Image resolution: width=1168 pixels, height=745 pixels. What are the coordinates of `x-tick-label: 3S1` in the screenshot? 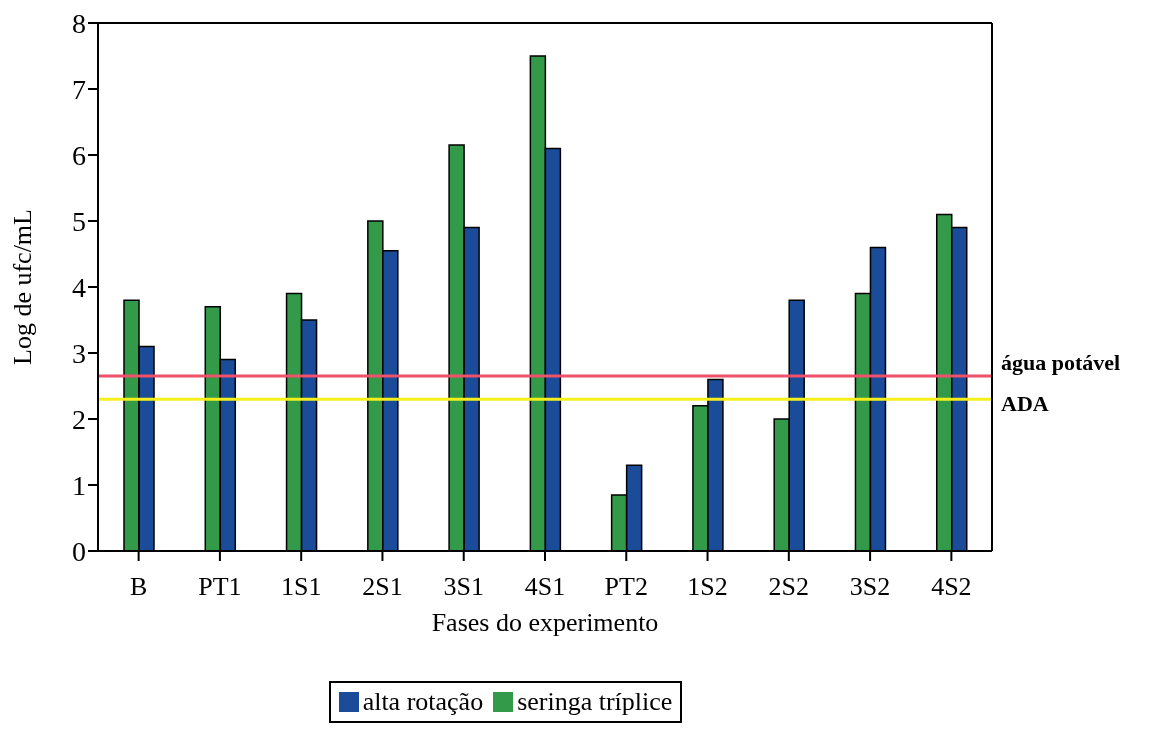 It's located at (463, 587).